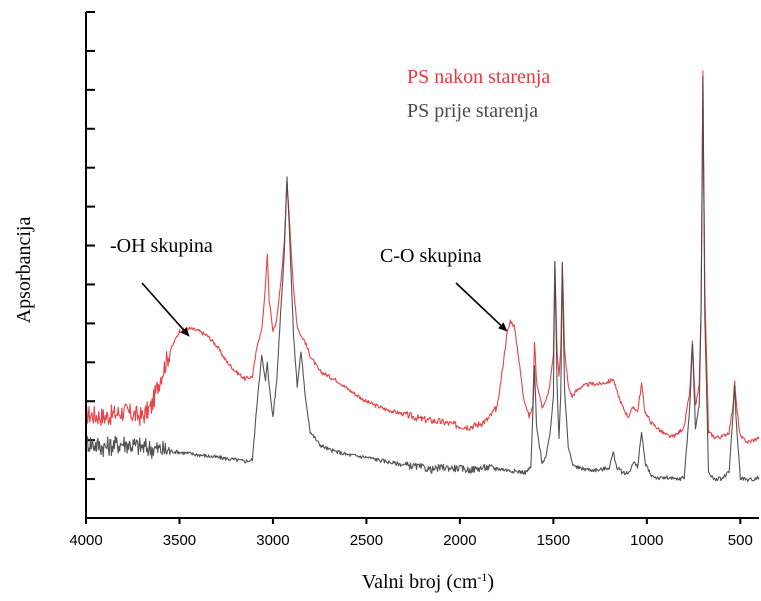  What do you see at coordinates (431, 256) in the screenshot?
I see `annotation-label: C-O skupina` at bounding box center [431, 256].